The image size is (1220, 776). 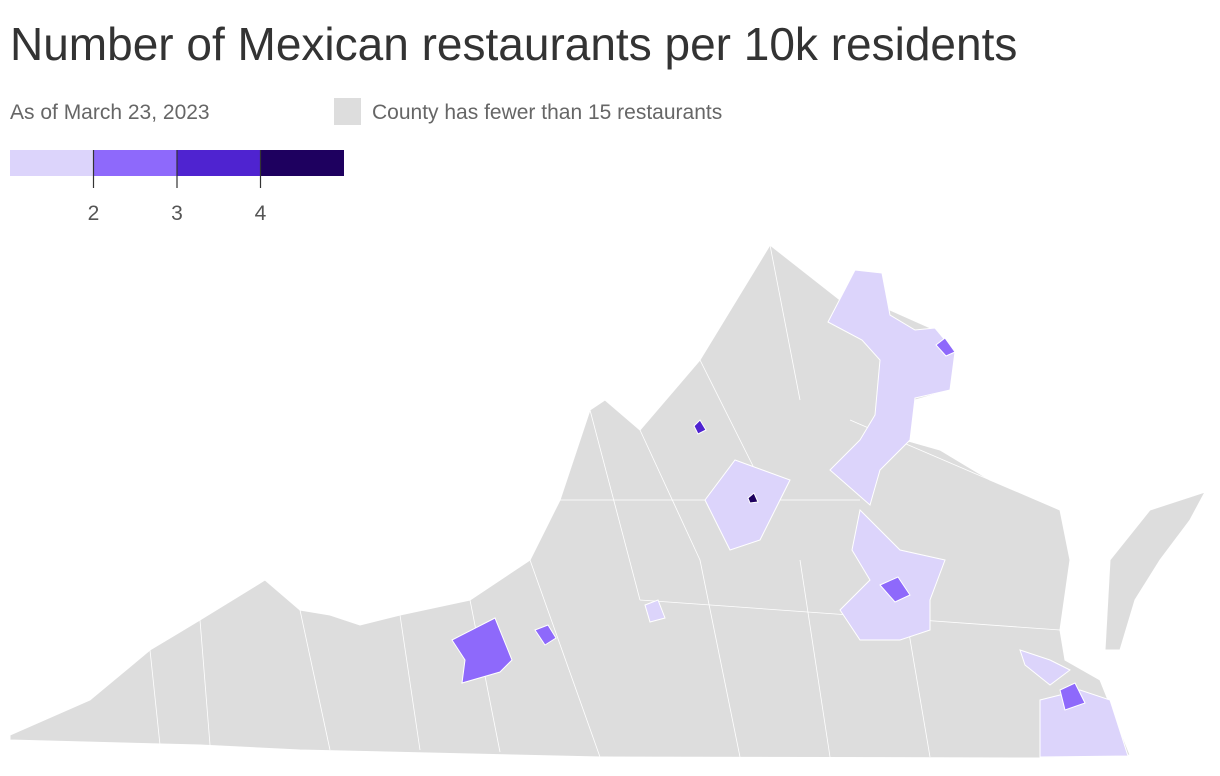 I want to click on legend-tick-label: 3, so click(x=177, y=213).